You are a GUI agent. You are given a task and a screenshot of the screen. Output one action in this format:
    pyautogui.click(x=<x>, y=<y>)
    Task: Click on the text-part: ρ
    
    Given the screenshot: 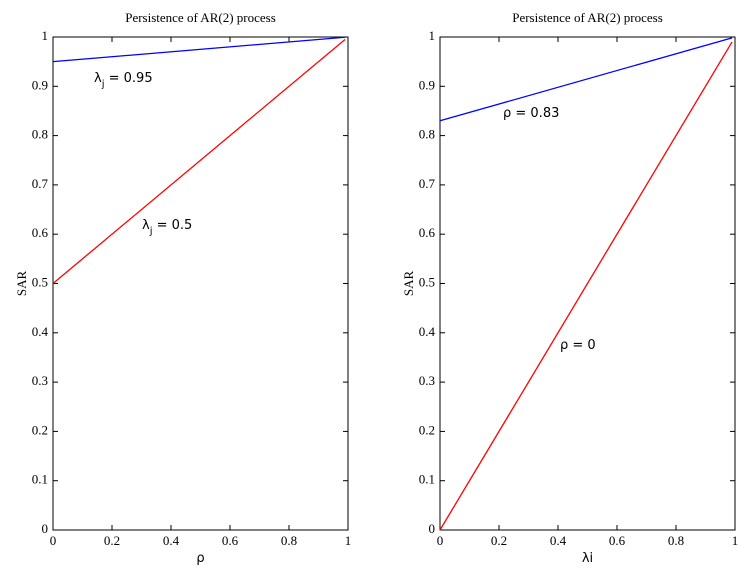 What is the action you would take?
    pyautogui.click(x=200, y=558)
    